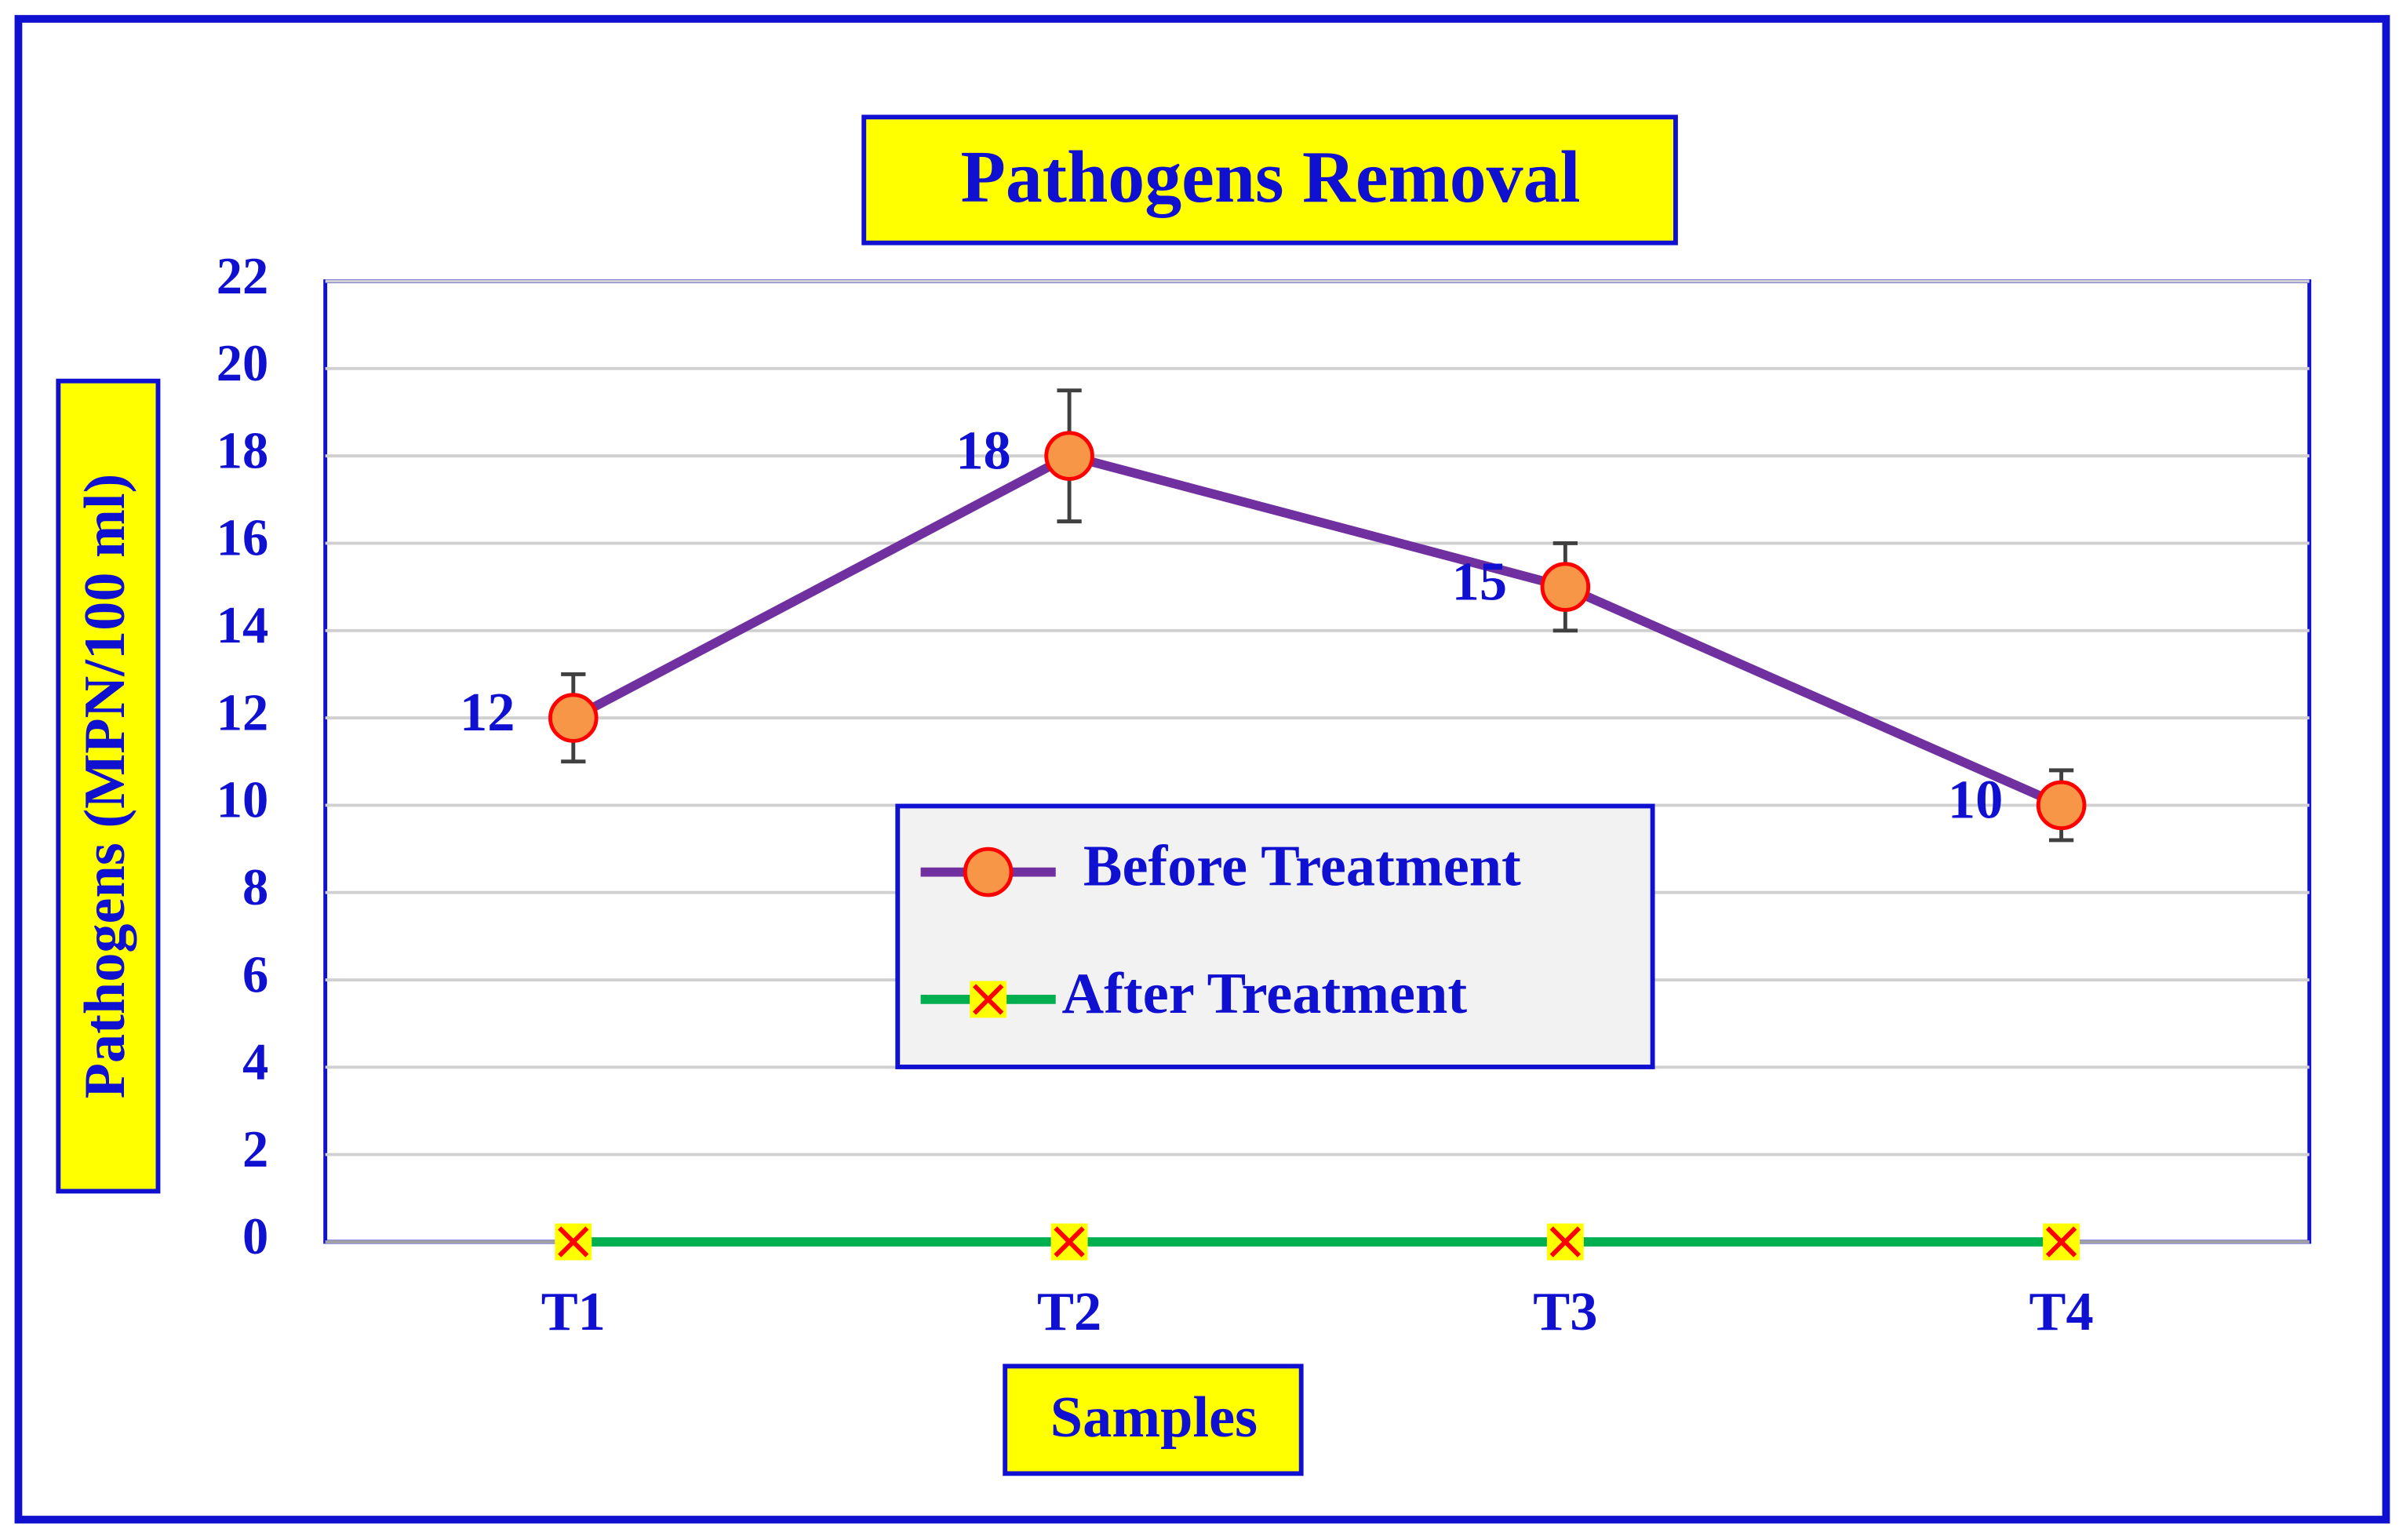  I want to click on y-axis-label: Pathogens (MPN/100 ml), so click(105, 786).